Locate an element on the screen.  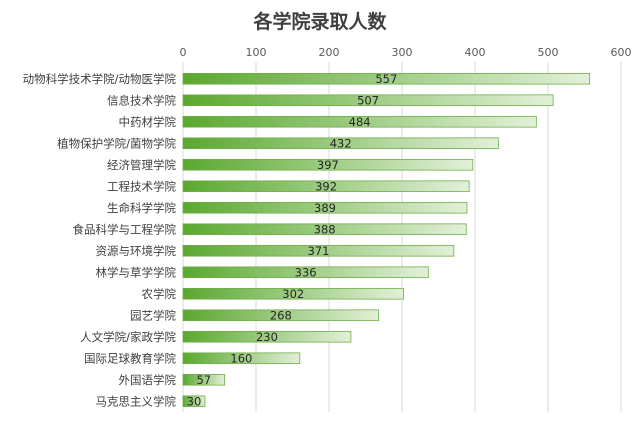
category-label: 信息技术学院 is located at coordinates (141, 100).